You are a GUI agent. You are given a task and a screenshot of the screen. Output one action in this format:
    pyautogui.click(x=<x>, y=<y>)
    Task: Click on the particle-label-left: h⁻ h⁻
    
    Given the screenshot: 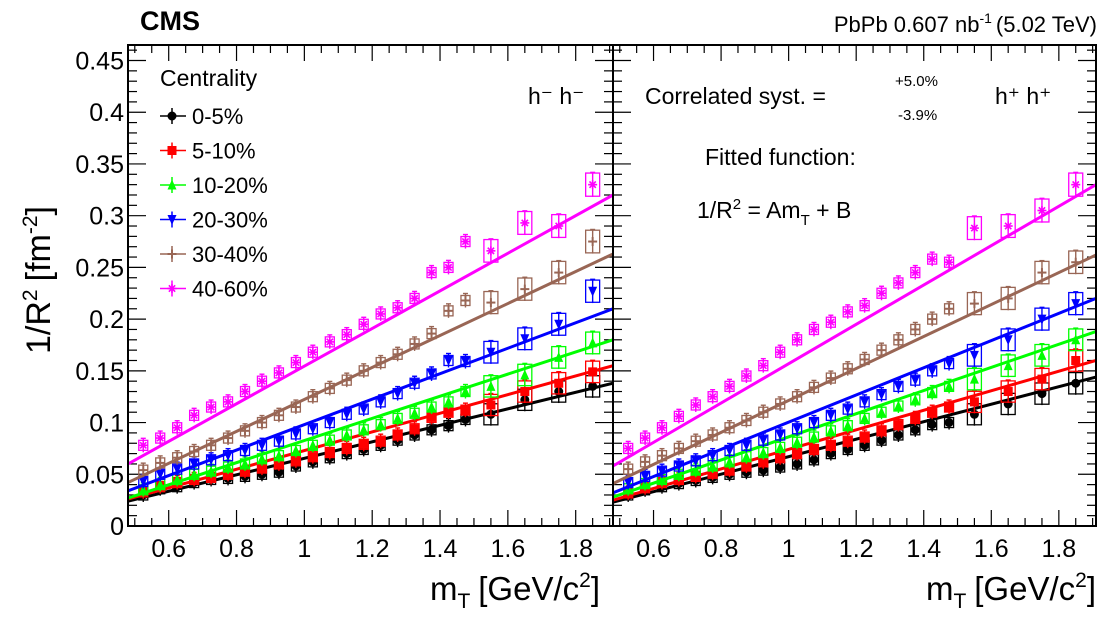 What is the action you would take?
    pyautogui.click(x=556, y=96)
    